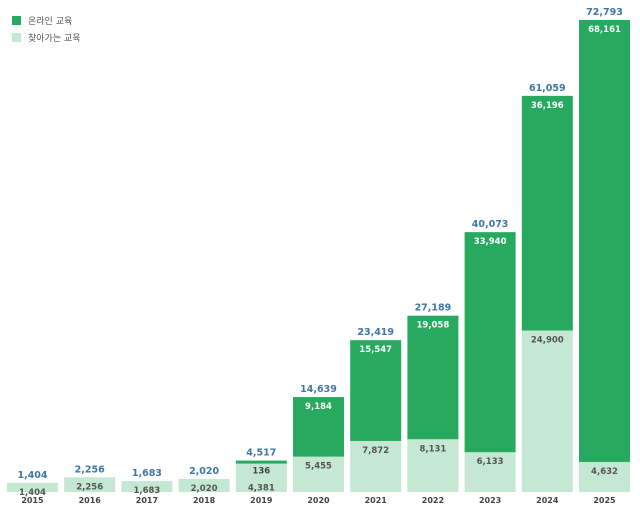 This screenshot has width=640, height=512. What do you see at coordinates (261, 477) in the screenshot?
I see `bar-visiting-2019` at bounding box center [261, 477].